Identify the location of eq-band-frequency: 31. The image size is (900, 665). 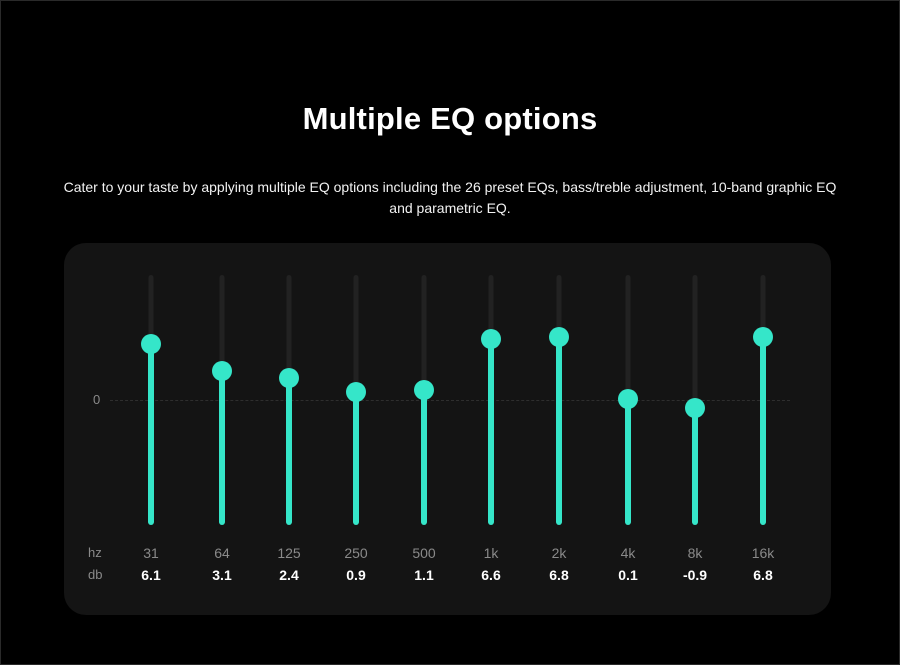
(151, 553).